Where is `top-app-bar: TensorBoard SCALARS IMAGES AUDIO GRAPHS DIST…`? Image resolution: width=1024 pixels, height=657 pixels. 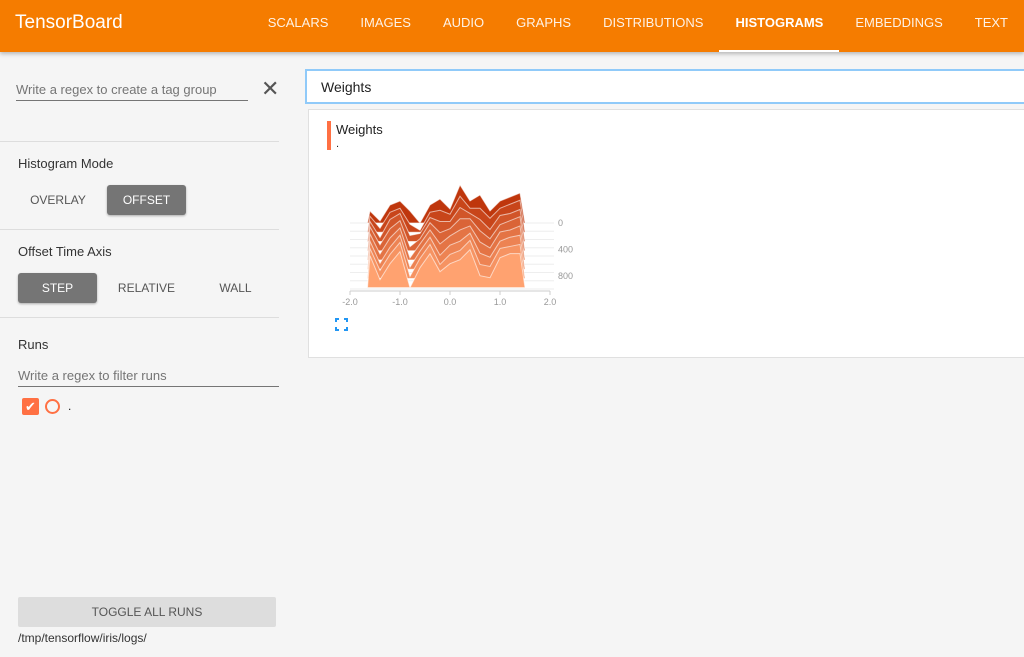
top-app-bar: TensorBoard SCALARS IMAGES AUDIO GRAPHS DIST… is located at coordinates (512, 26).